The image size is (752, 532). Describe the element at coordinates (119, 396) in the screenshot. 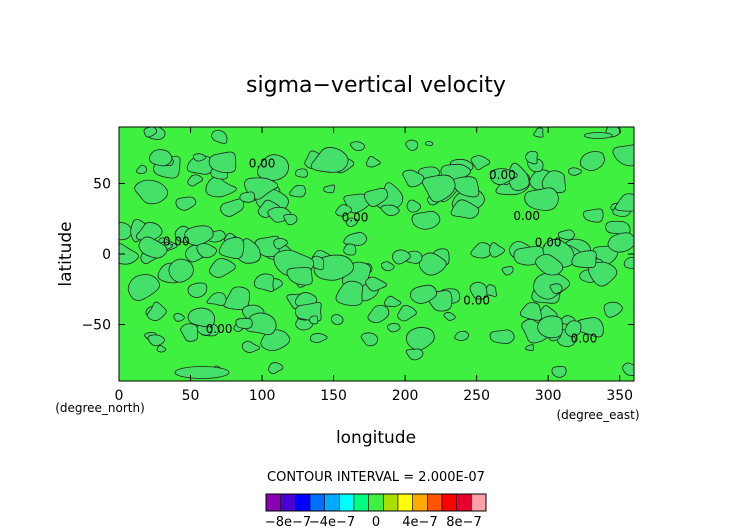

I see `x-tick-label: 0` at that location.